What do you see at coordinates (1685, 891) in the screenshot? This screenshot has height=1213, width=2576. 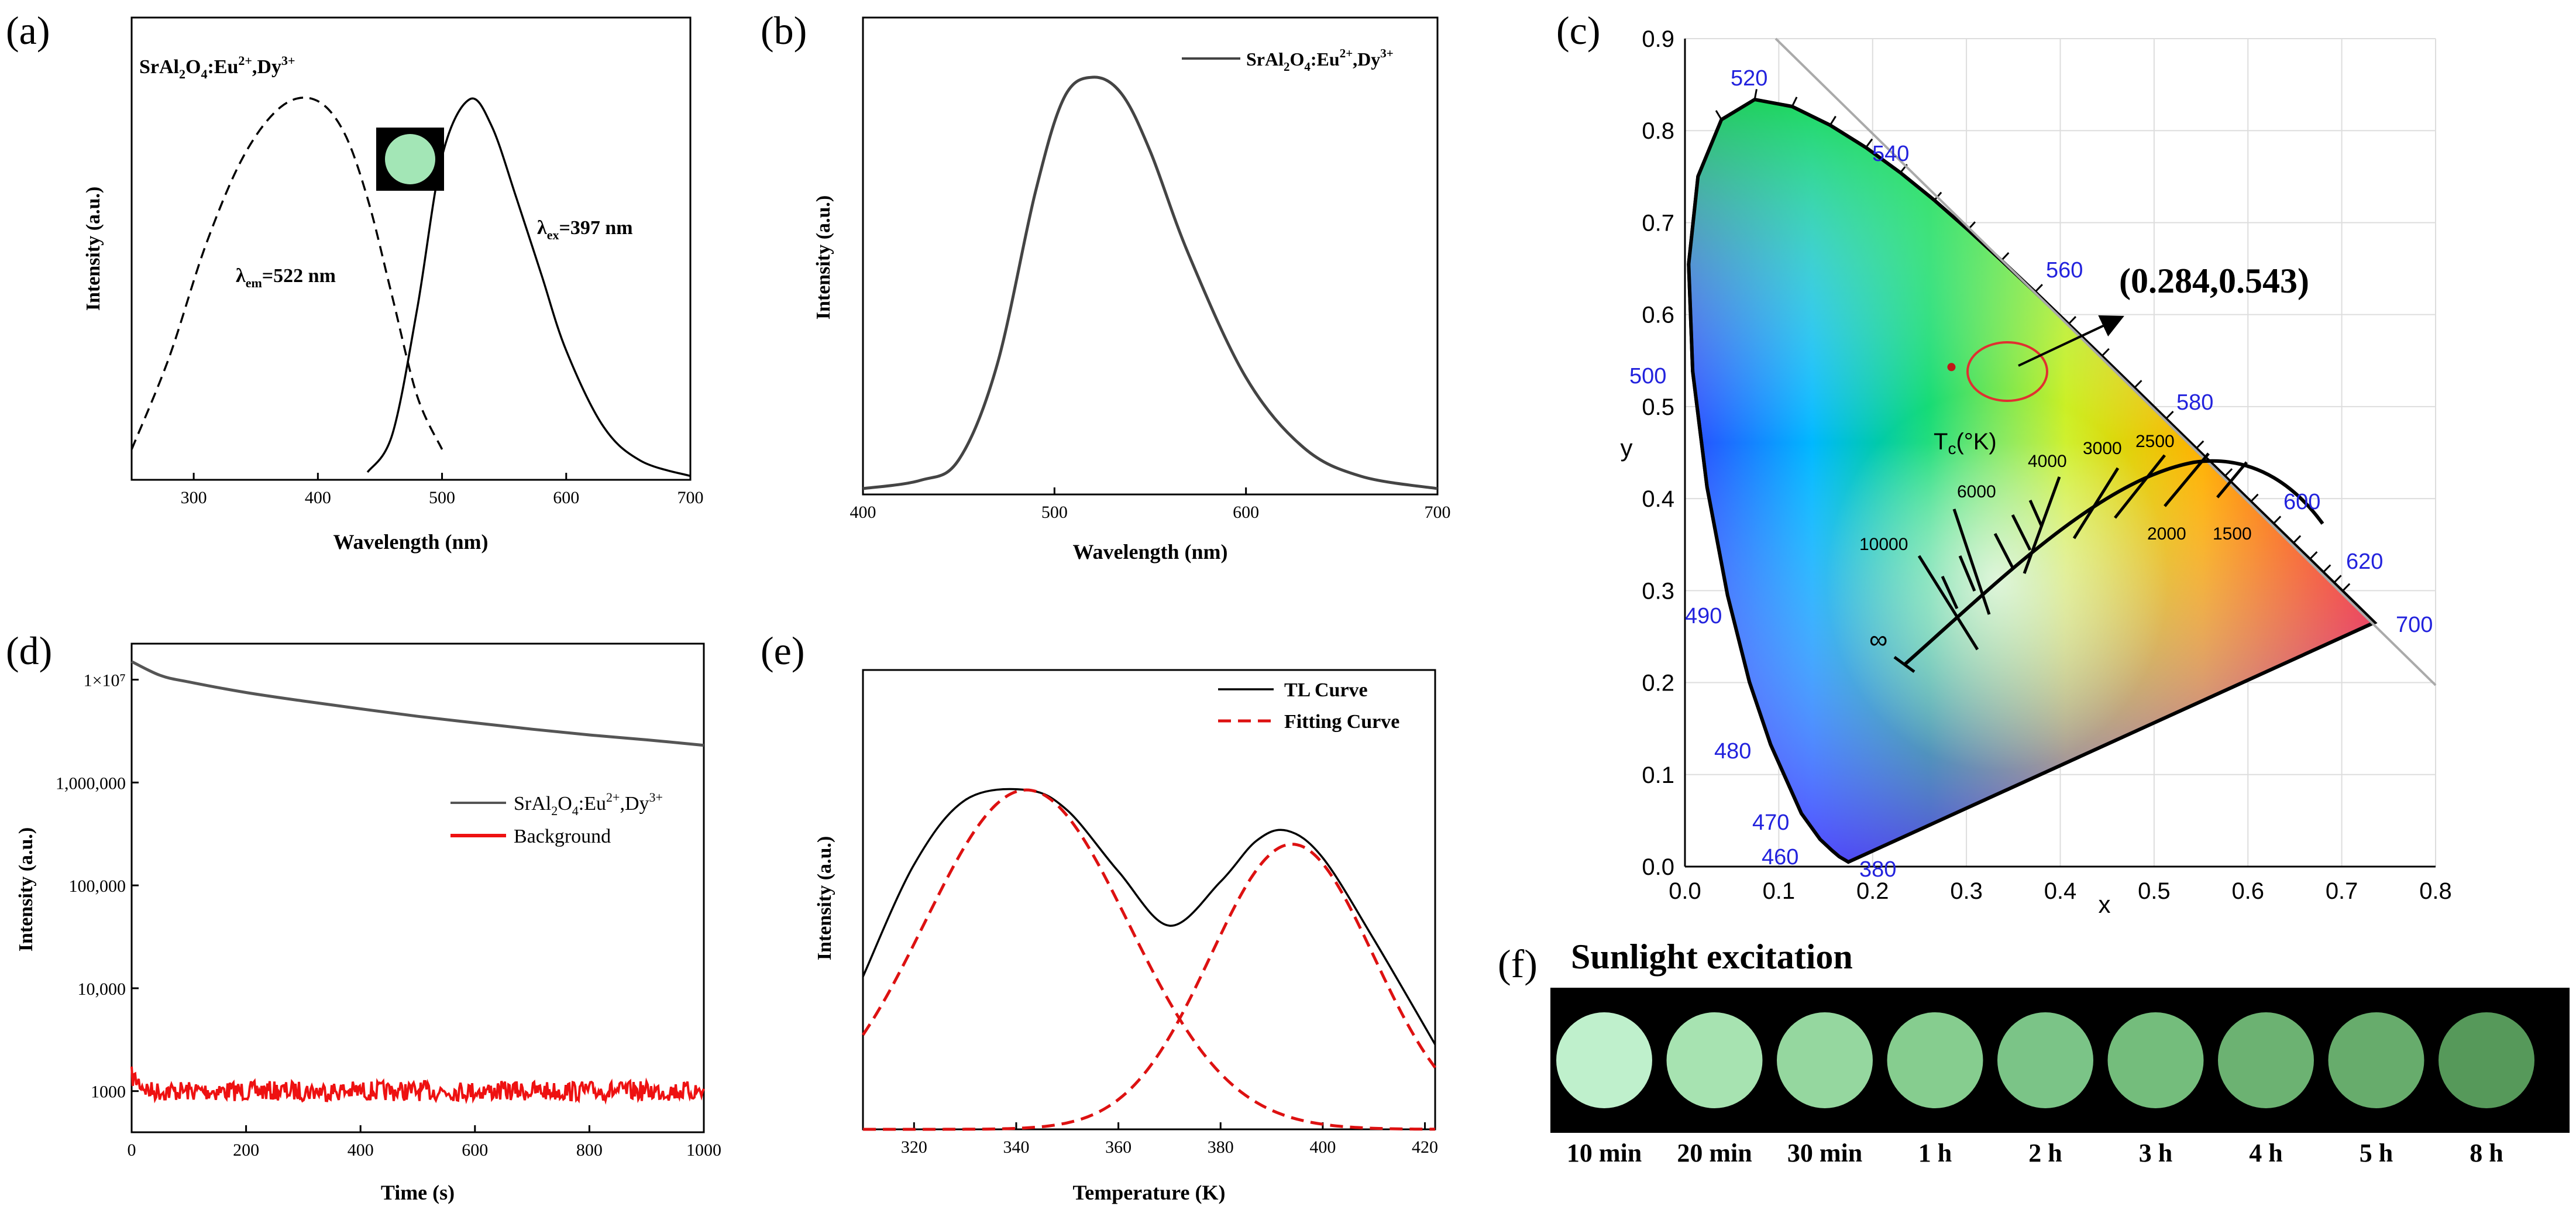 I see `panel-c-x-tick-label: 0.0` at bounding box center [1685, 891].